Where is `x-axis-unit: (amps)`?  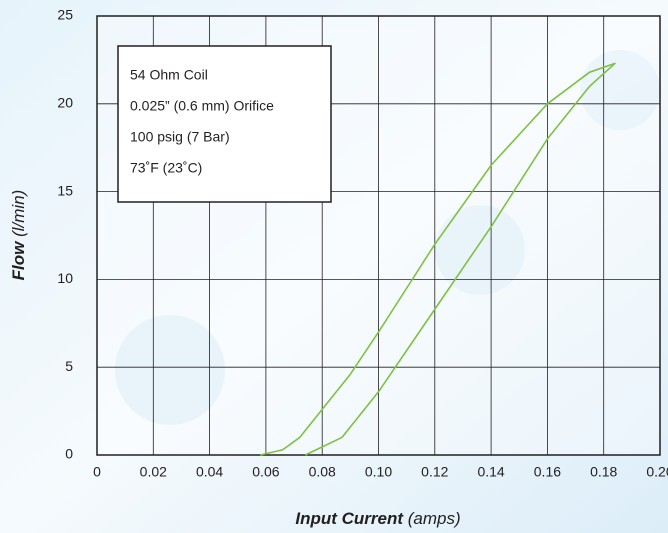
x-axis-unit: (amps) is located at coordinates (434, 518).